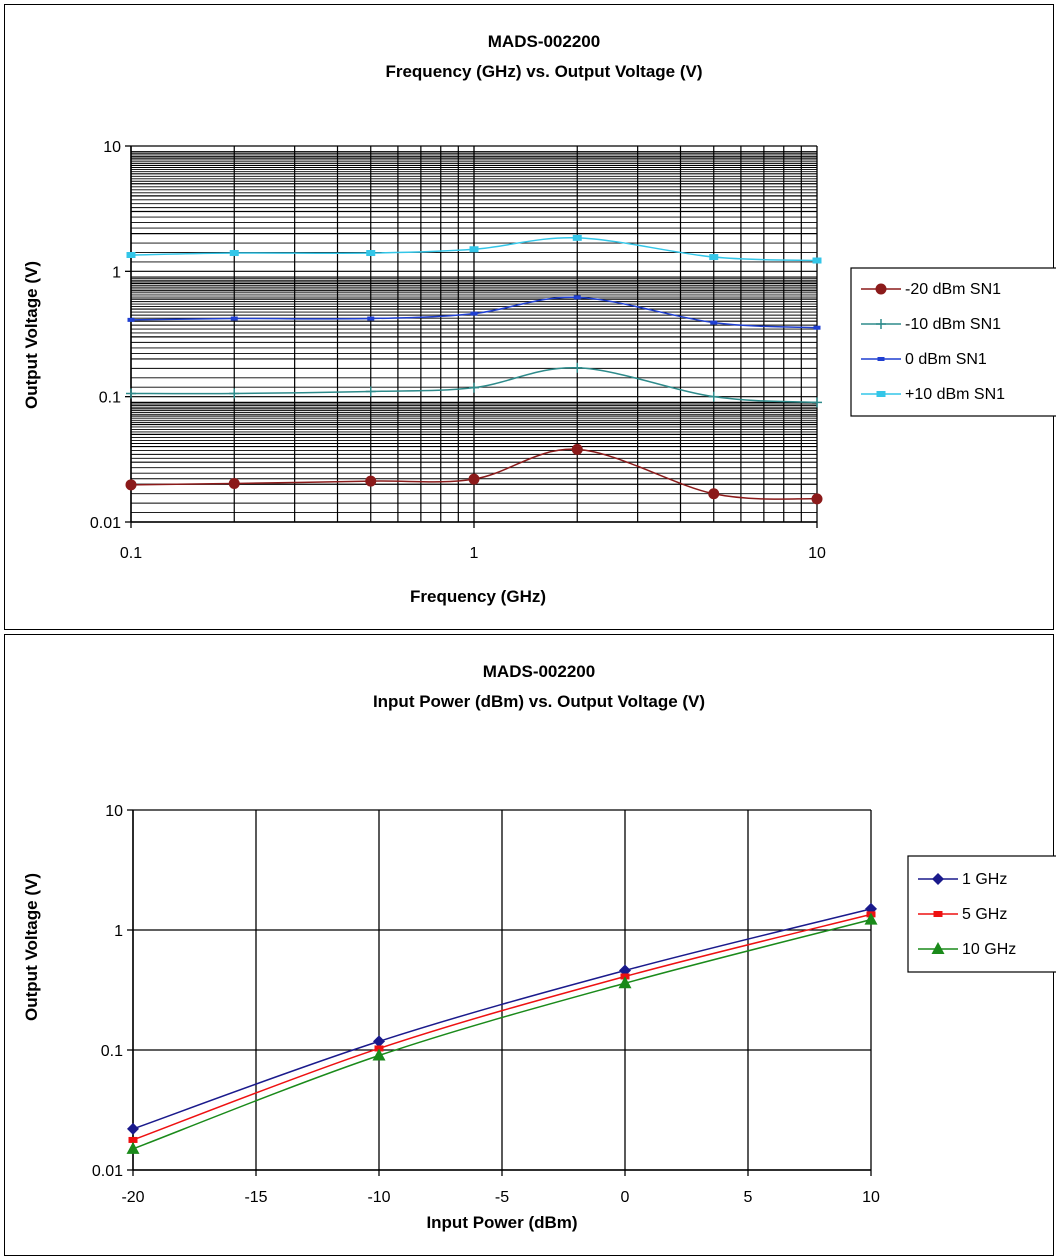 The image size is (1056, 1259). Describe the element at coordinates (955, 394) in the screenshot. I see `legend-label: +10 dBm SN1` at that location.